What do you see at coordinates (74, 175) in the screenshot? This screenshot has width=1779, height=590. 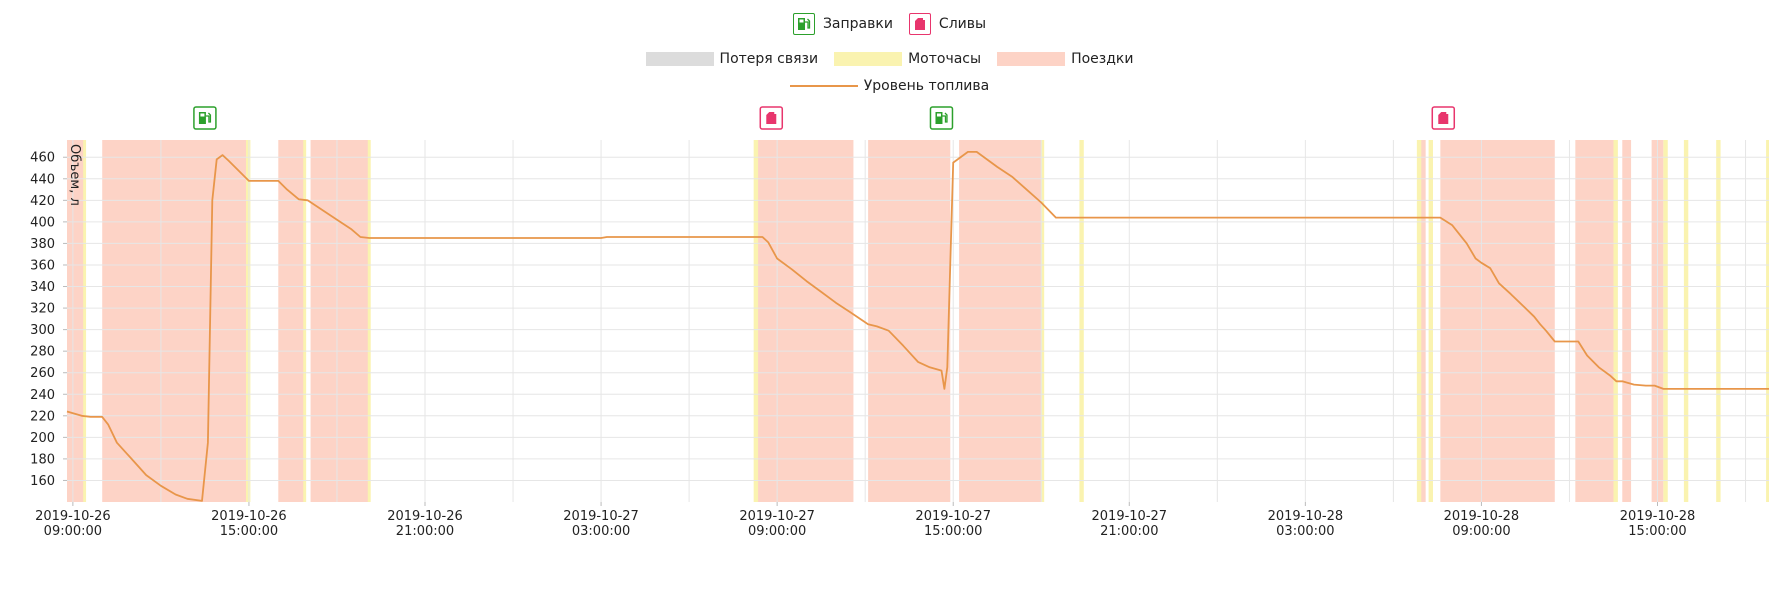 I see `y-axis-label: Объем, л` at bounding box center [74, 175].